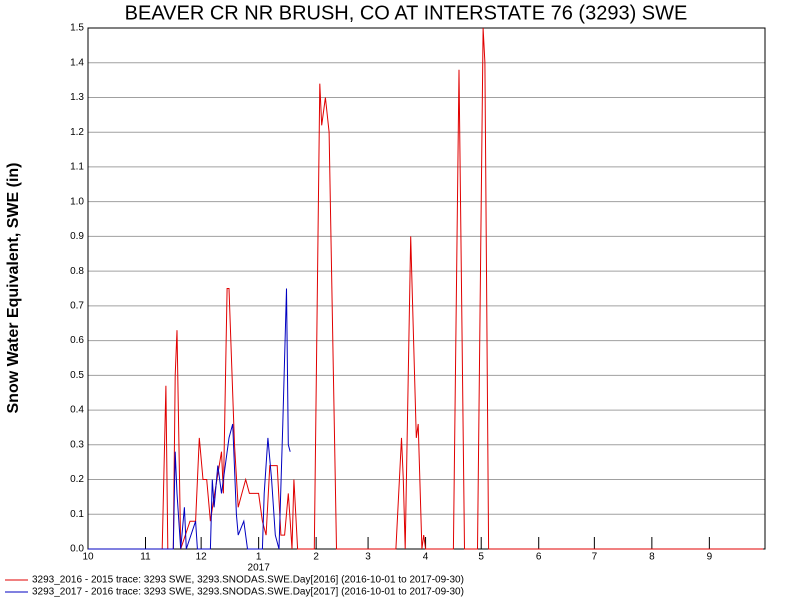  Describe the element at coordinates (189, 419) in the screenshot. I see `series-line` at that location.